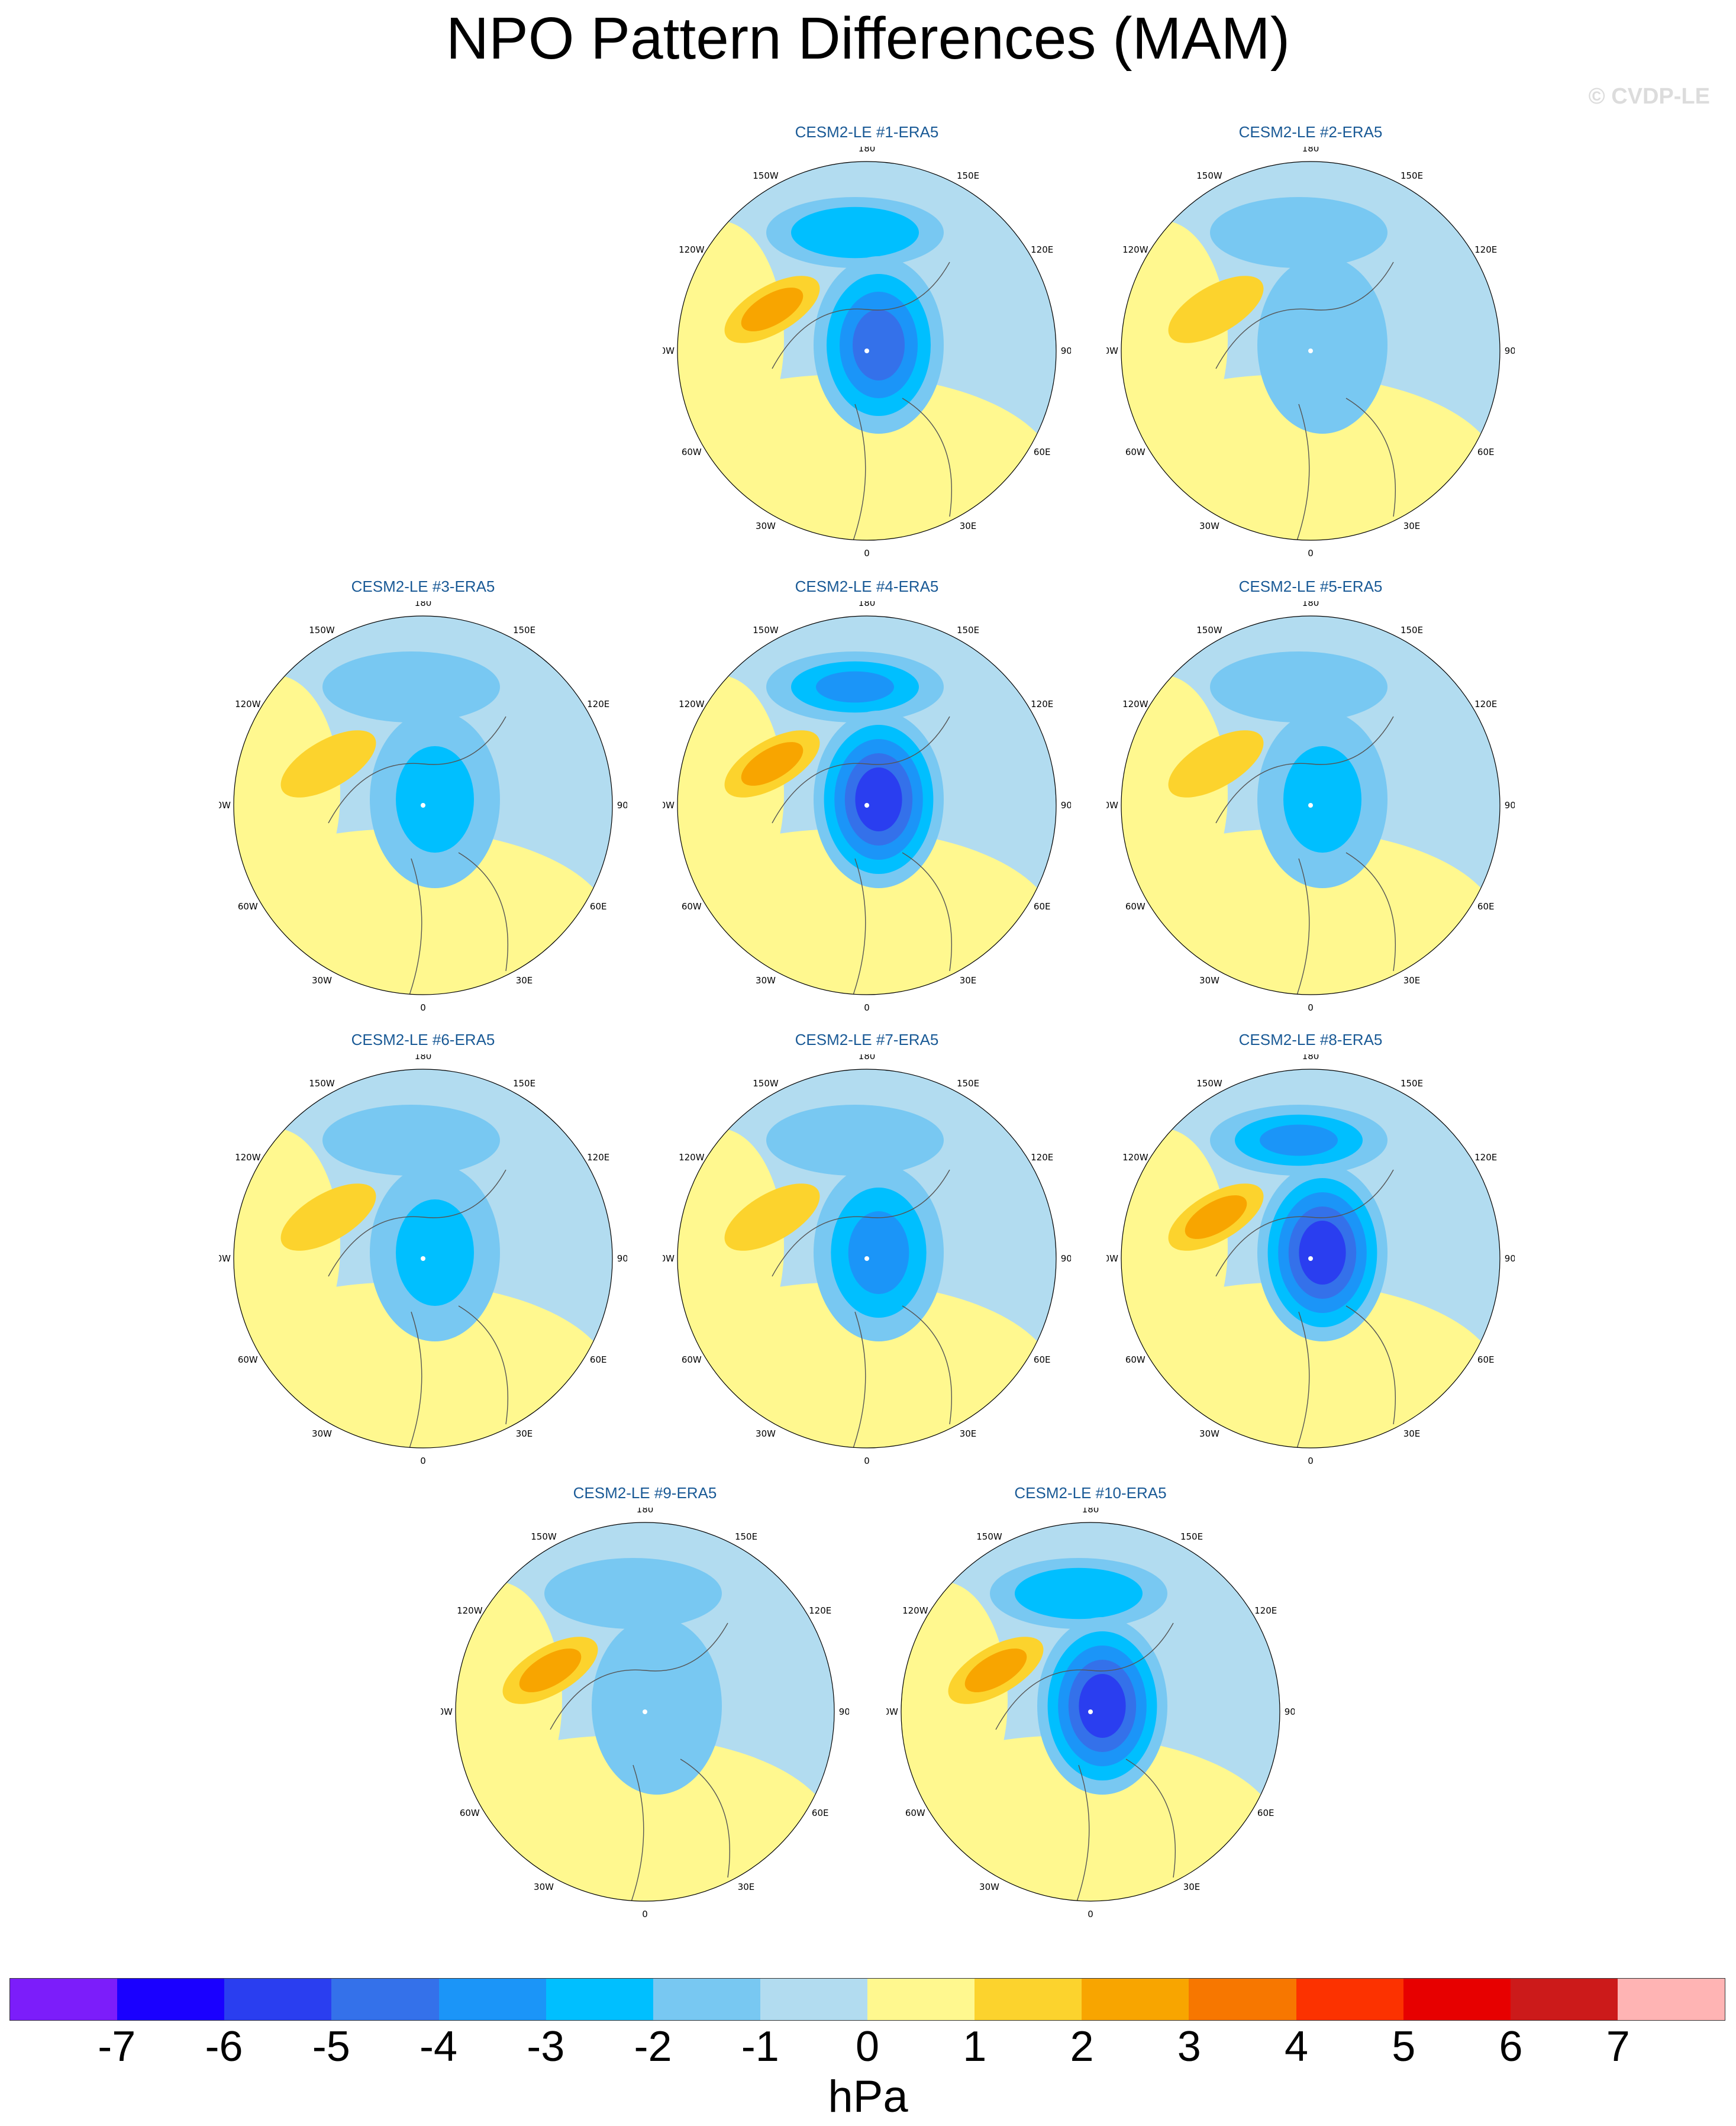 The width and height of the screenshot is (1736, 2126). Describe the element at coordinates (867, 132) in the screenshot. I see `panel-title: CESM2-LE #1-ERA5` at that location.